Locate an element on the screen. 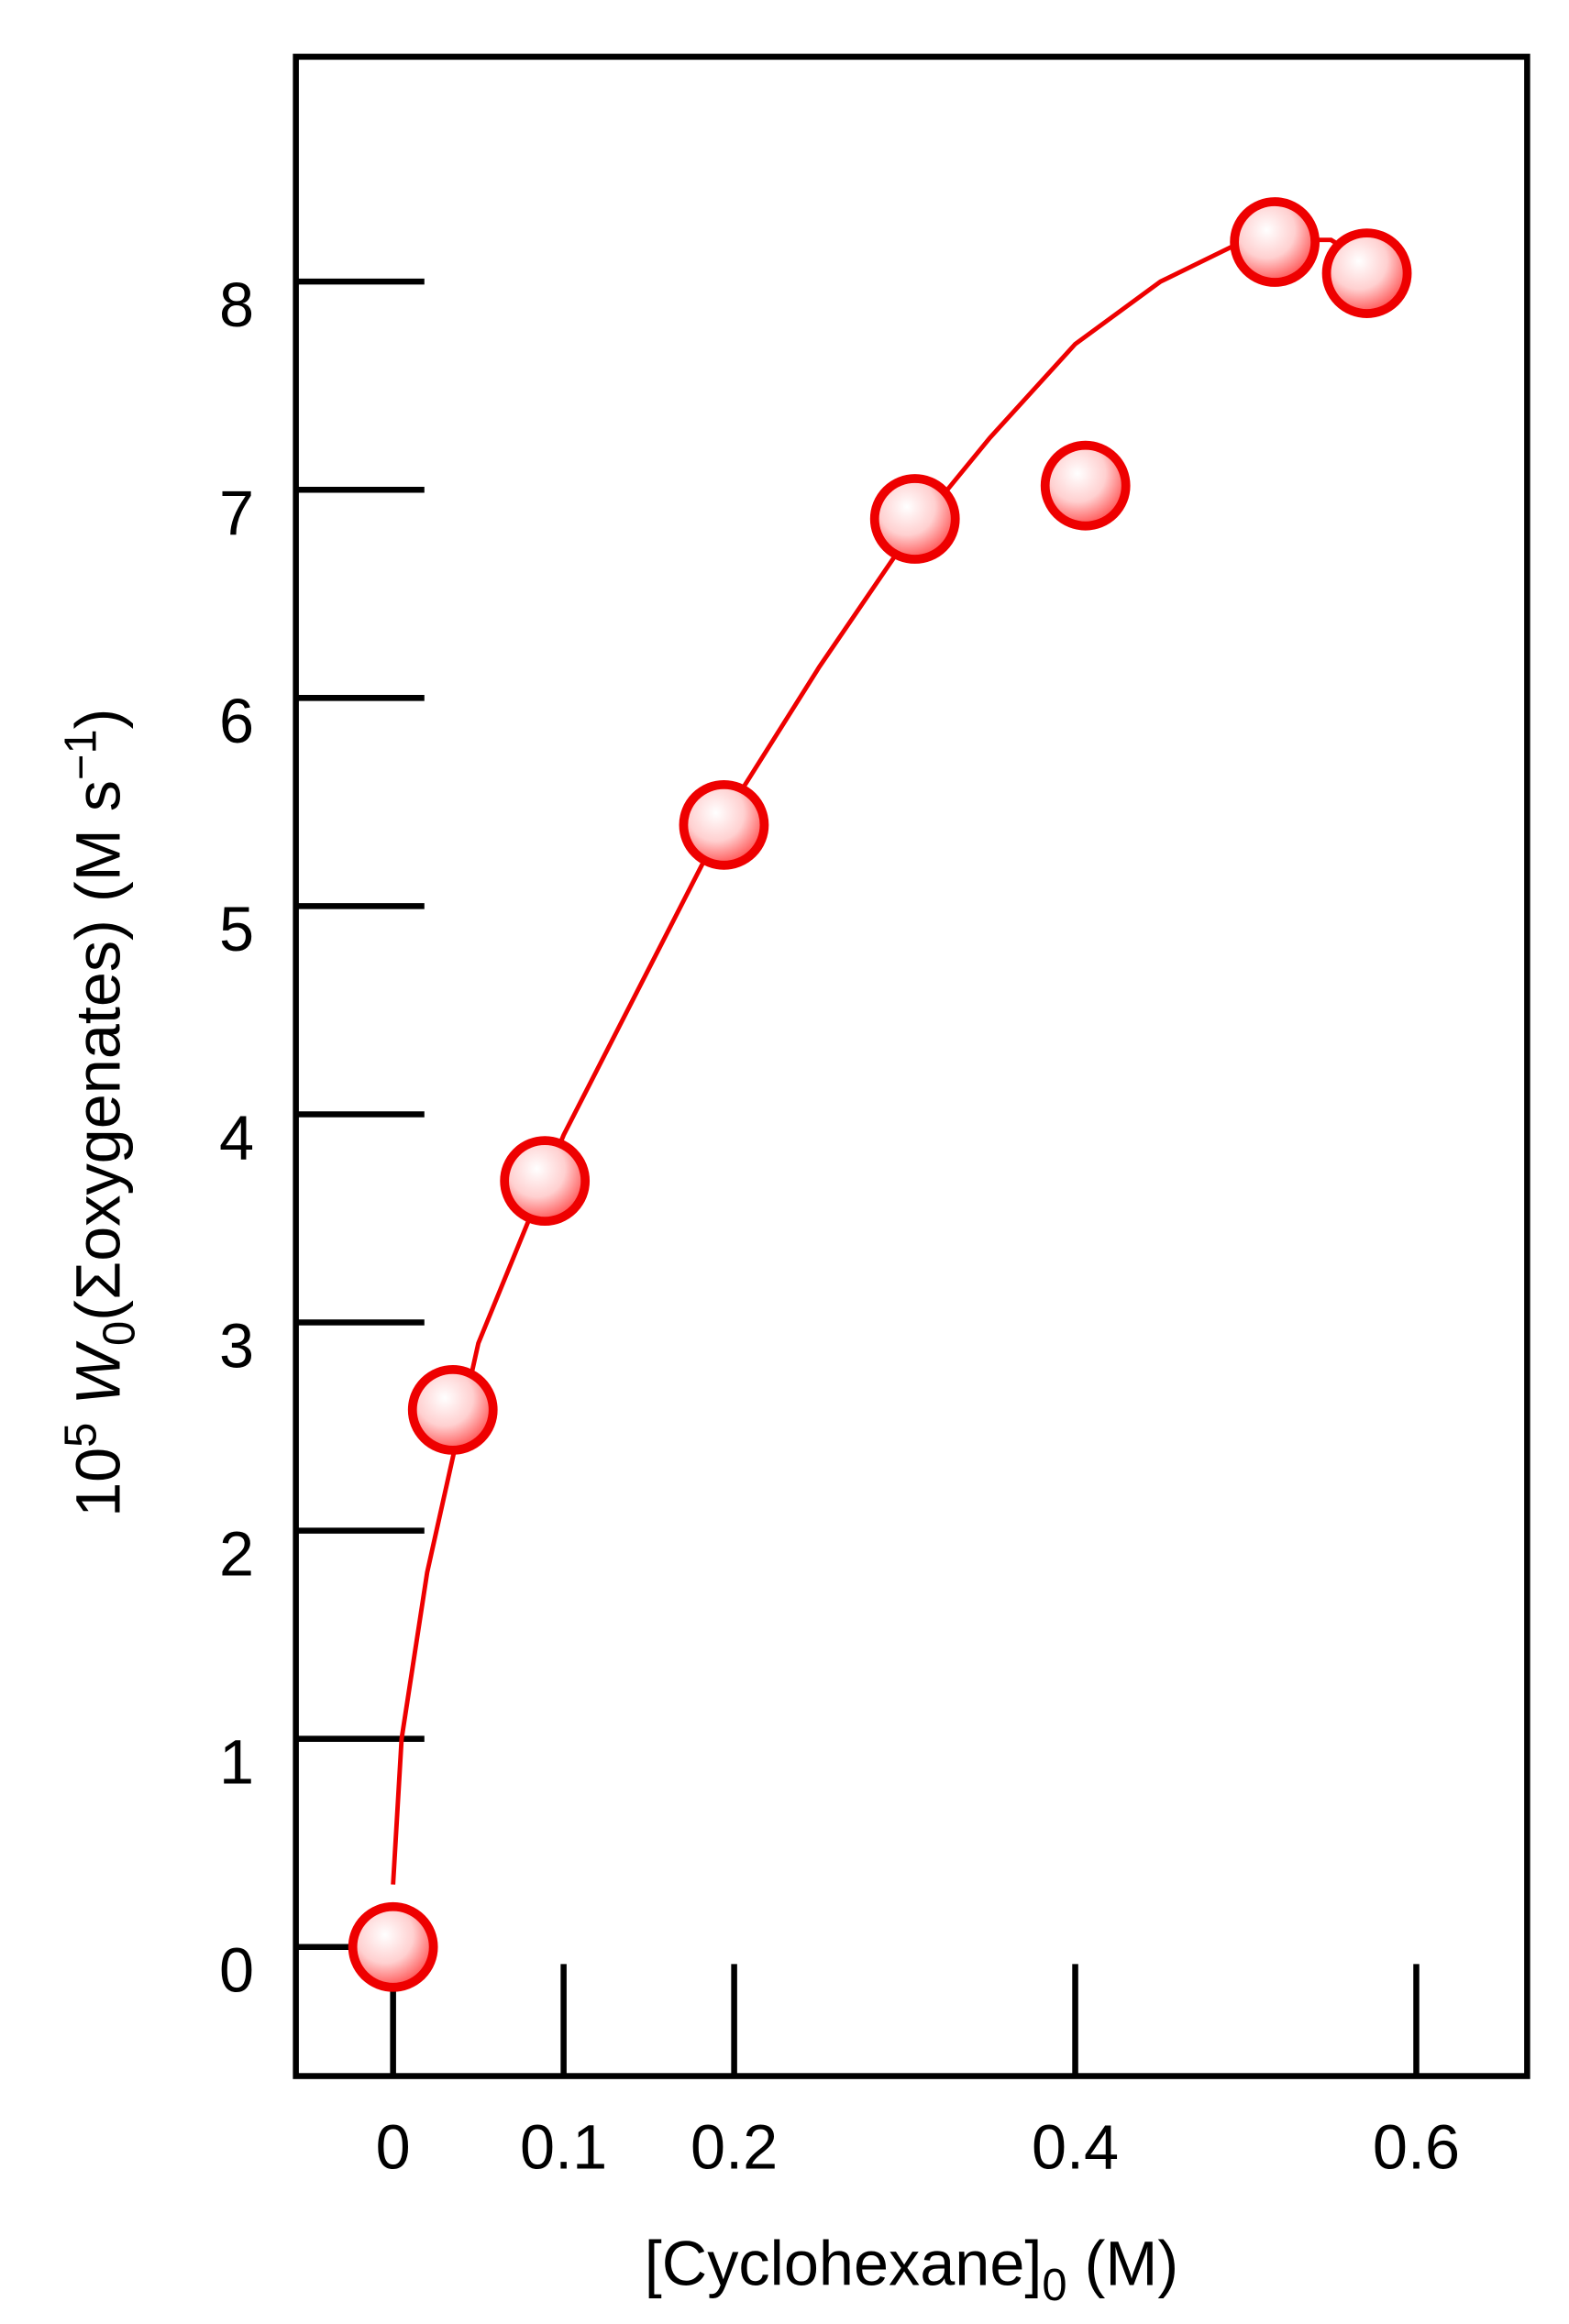 The width and height of the screenshot is (1569, 2324). y-label-text: ) is located at coordinates (98, 719).